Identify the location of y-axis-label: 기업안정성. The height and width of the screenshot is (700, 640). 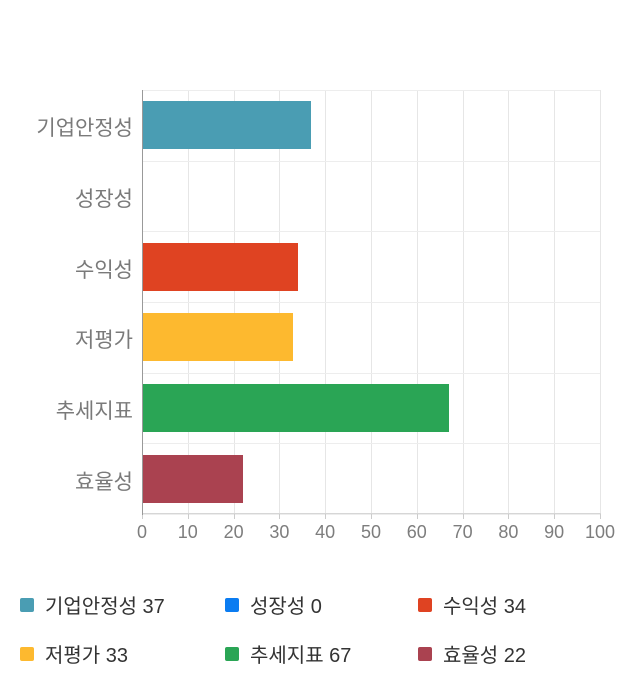
(84, 128).